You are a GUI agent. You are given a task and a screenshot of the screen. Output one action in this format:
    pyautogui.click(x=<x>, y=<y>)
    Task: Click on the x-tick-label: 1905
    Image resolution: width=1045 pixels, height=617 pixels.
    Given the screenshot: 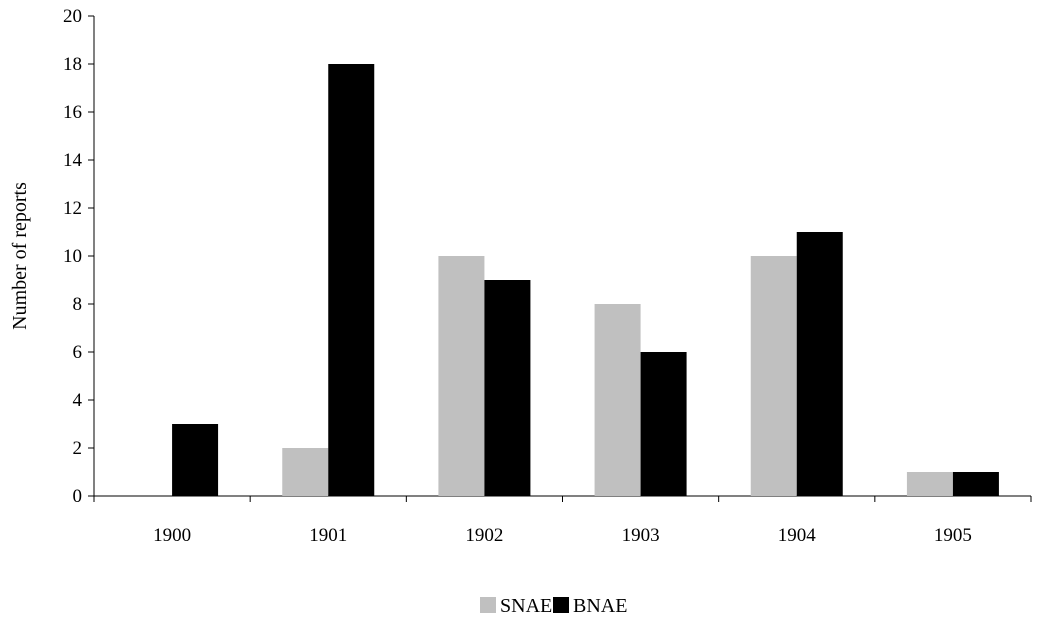 What is the action you would take?
    pyautogui.click(x=953, y=535)
    